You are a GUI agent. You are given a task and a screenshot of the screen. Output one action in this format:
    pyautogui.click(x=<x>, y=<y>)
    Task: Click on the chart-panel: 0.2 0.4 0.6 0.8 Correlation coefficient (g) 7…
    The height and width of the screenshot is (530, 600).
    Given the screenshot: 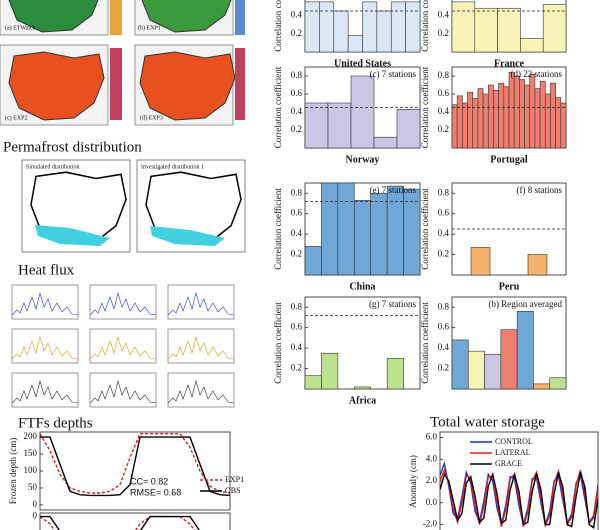 What is the action you would take?
    pyautogui.click(x=347, y=351)
    